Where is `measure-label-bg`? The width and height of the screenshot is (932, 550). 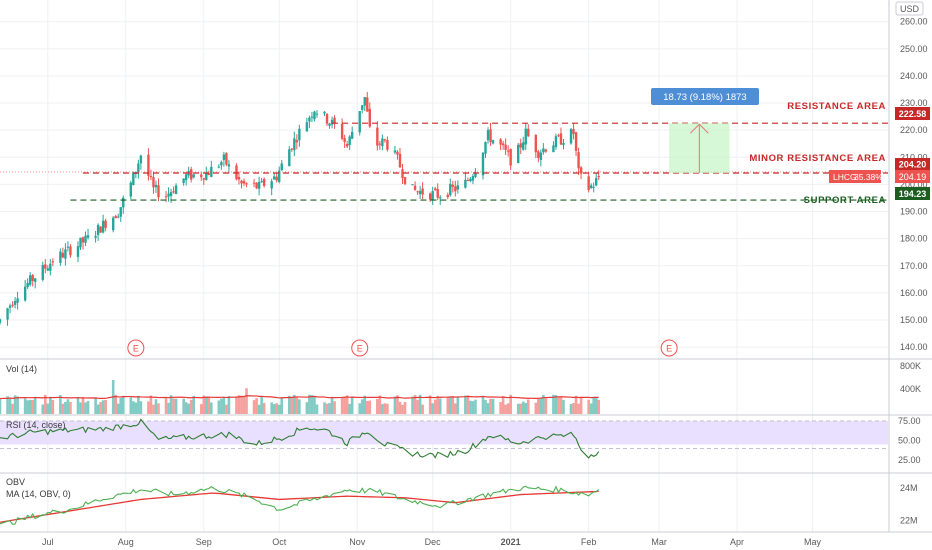
measure-label-bg is located at coordinates (705, 96).